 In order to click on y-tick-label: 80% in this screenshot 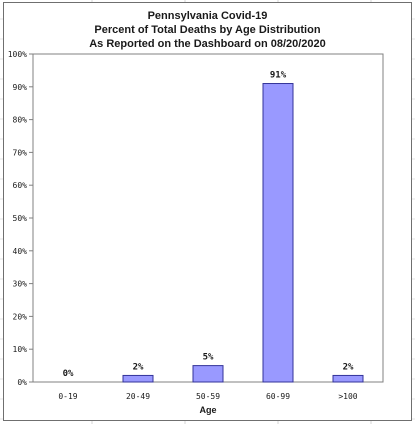, I will do `click(20, 120)`.